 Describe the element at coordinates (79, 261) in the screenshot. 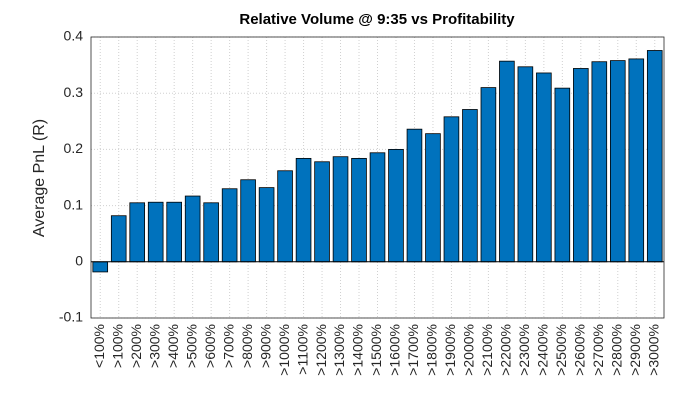

I see `y-tick-label: 0` at that location.